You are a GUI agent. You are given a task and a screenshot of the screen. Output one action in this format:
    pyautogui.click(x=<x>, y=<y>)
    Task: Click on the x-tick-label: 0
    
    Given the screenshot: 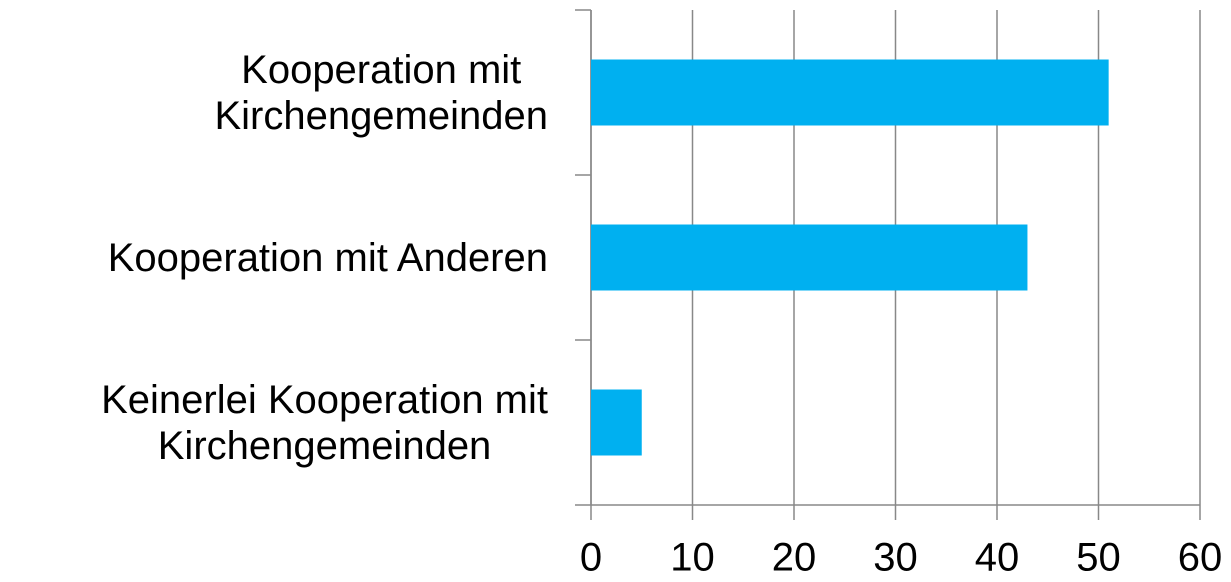 What is the action you would take?
    pyautogui.click(x=591, y=558)
    